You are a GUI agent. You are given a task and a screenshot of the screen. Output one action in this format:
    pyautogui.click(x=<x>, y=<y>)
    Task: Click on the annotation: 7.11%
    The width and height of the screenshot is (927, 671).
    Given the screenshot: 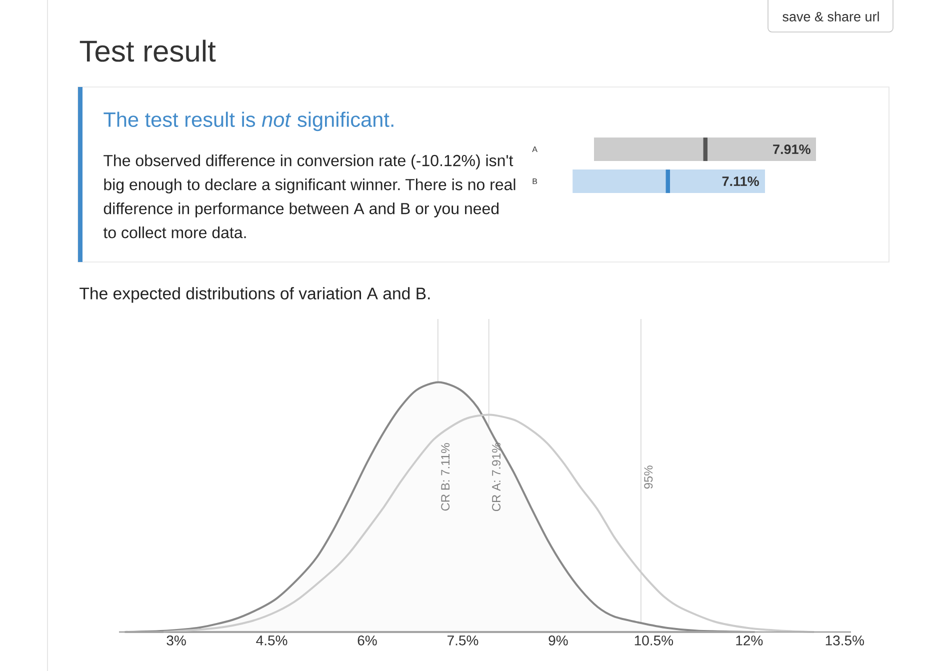 What is the action you would take?
    pyautogui.click(x=740, y=181)
    